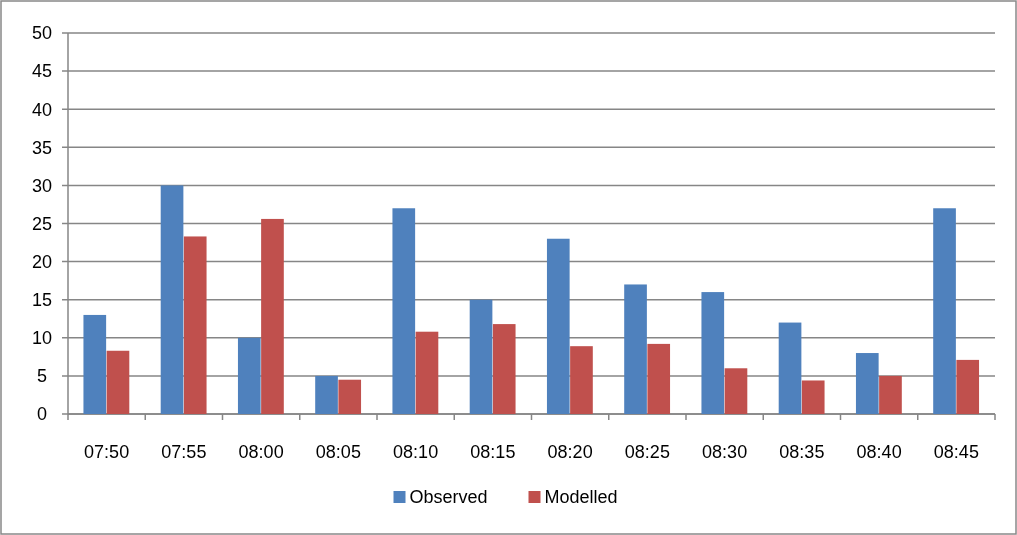  I want to click on legend-label: Modelled, so click(581, 497).